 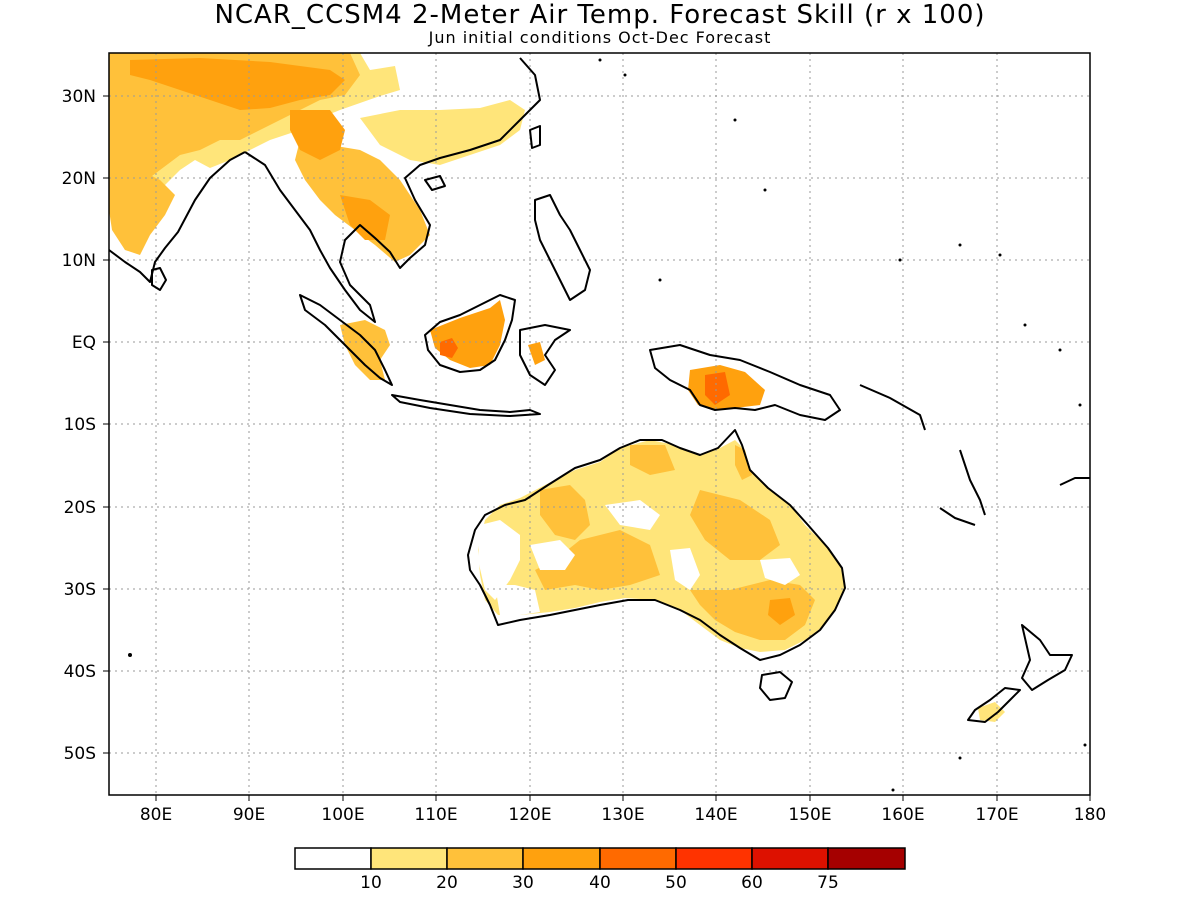 What do you see at coordinates (142, 210) in the screenshot?
I see `skill-region-india` at bounding box center [142, 210].